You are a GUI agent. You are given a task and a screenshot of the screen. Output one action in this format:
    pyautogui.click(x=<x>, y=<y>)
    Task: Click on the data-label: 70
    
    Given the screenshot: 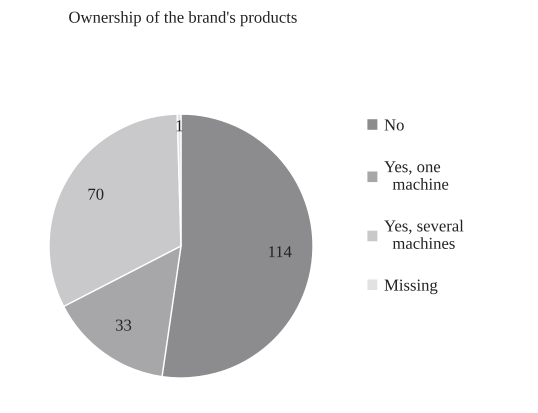 What is the action you would take?
    pyautogui.click(x=96, y=194)
    